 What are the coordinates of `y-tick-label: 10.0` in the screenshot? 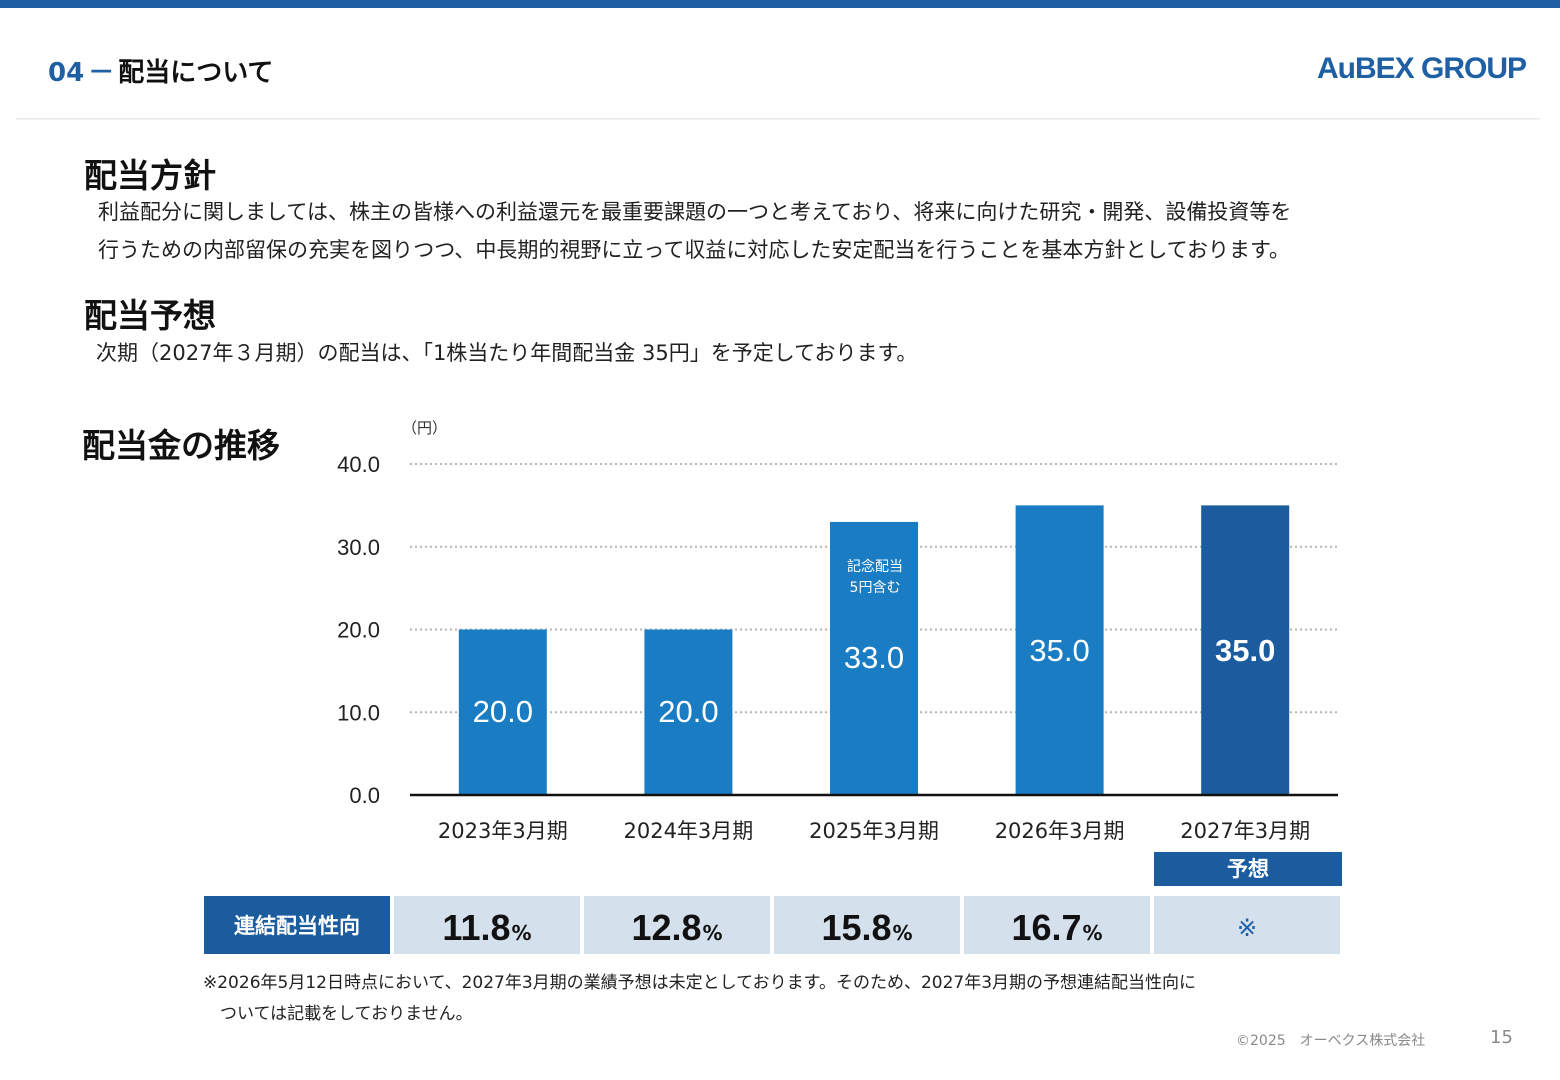 It's located at (358, 712).